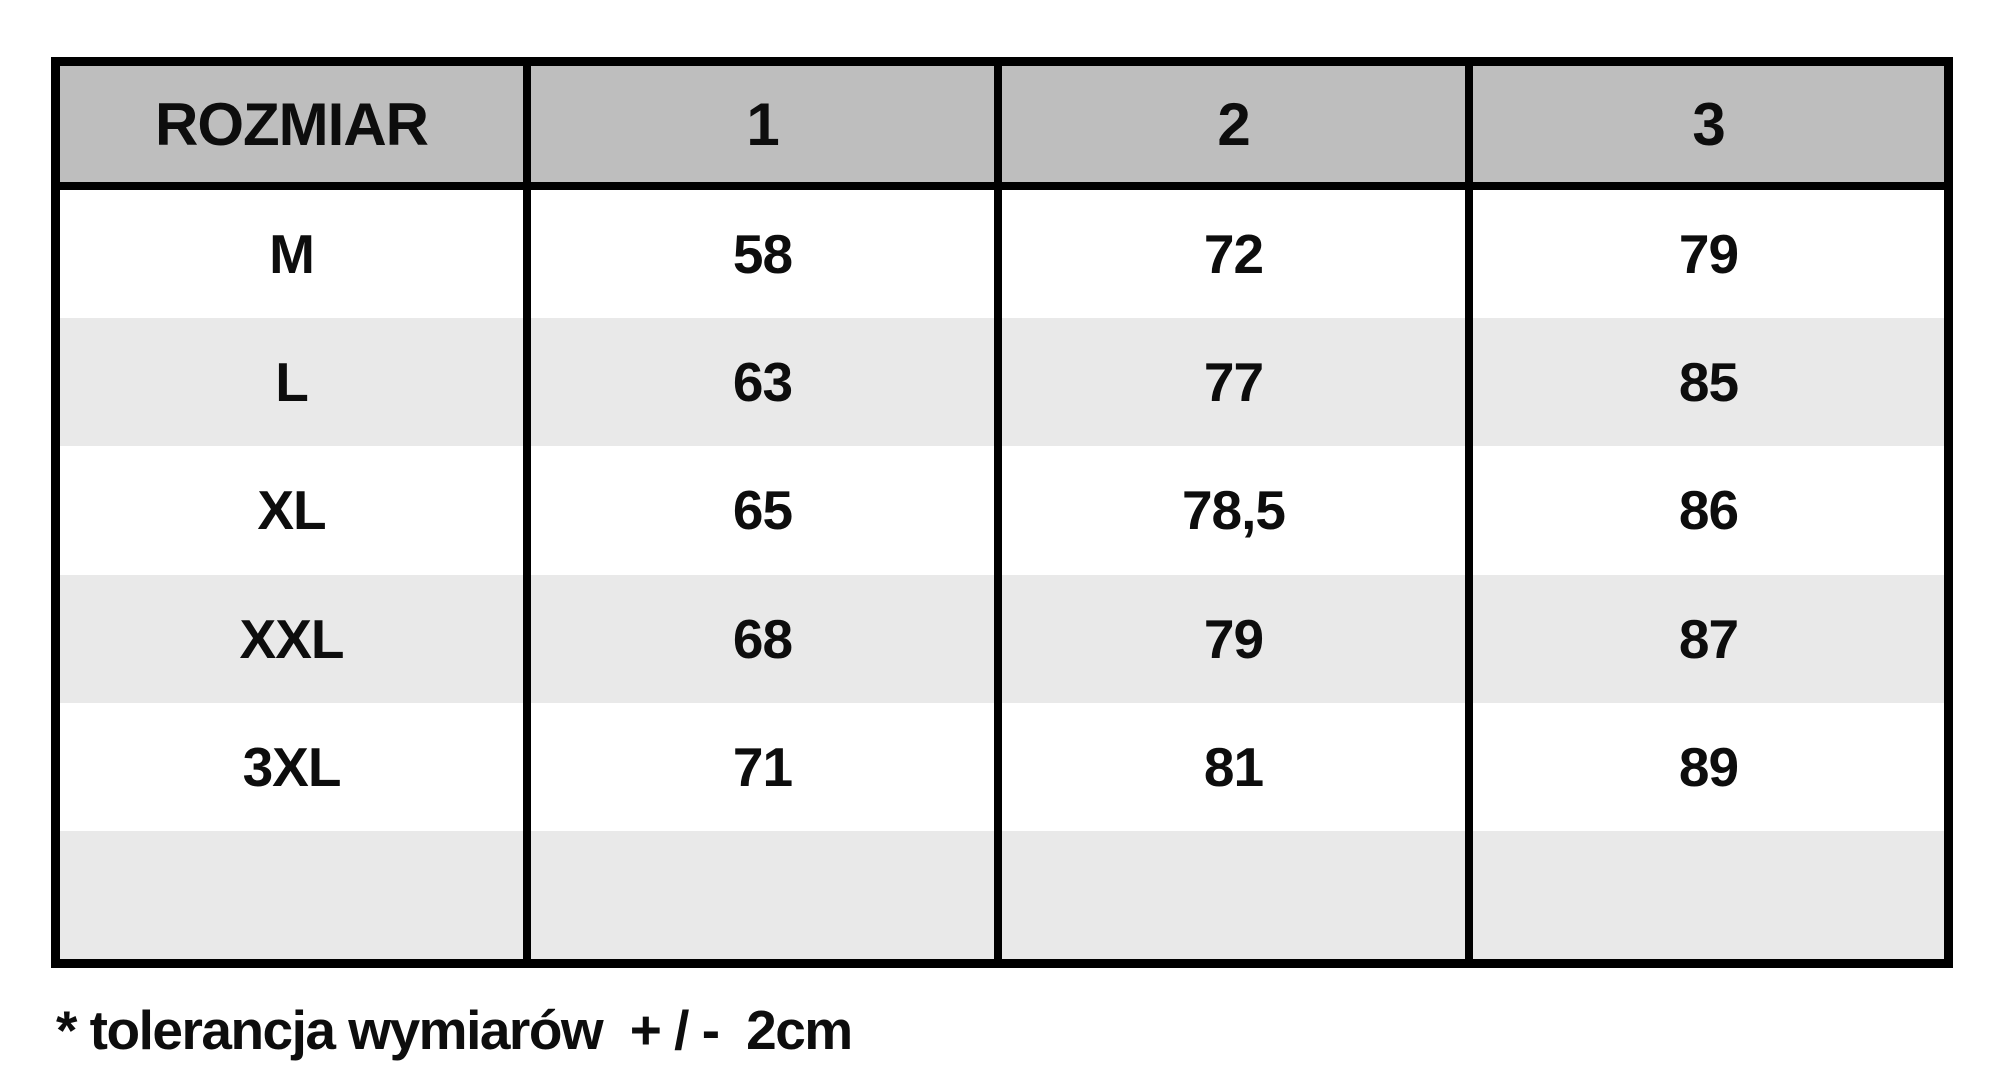 This screenshot has height=1092, width=2000. I want to click on size-cell: XL, so click(295, 510).